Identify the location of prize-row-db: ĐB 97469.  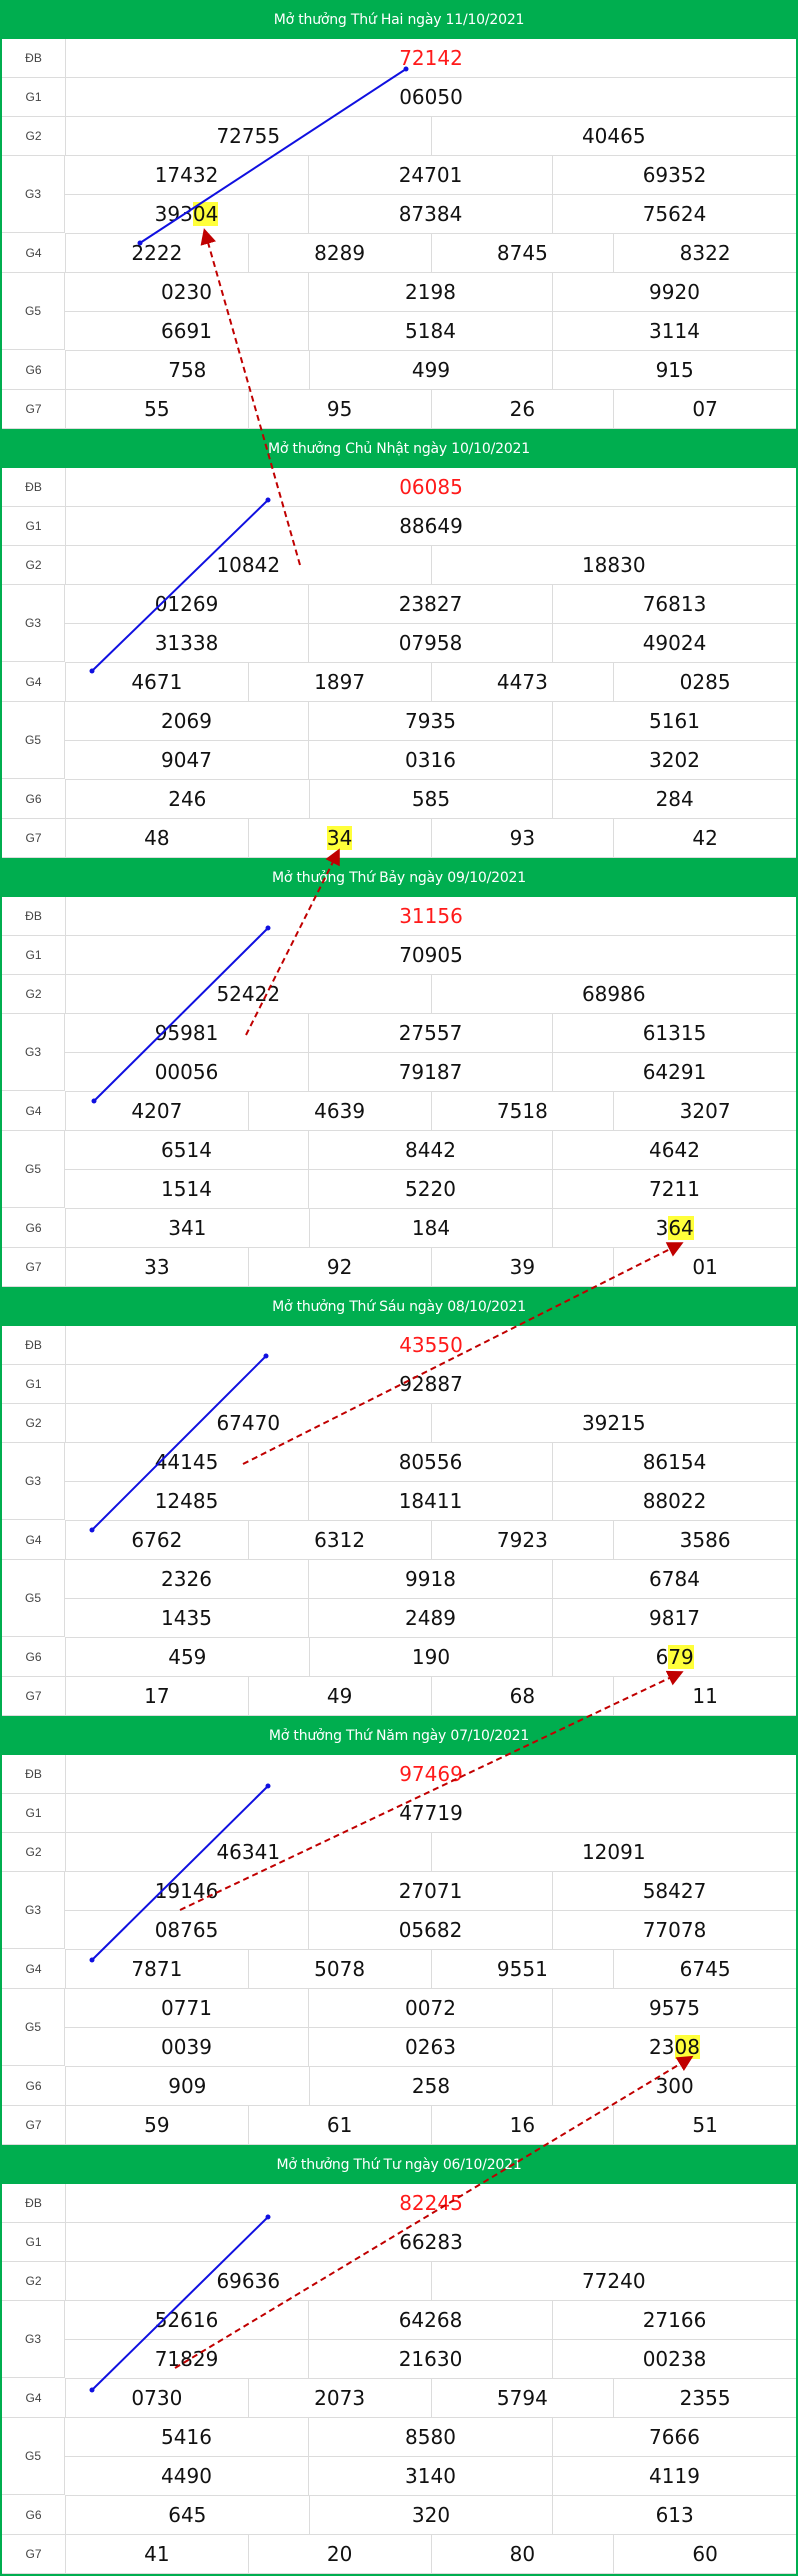
(399, 1774).